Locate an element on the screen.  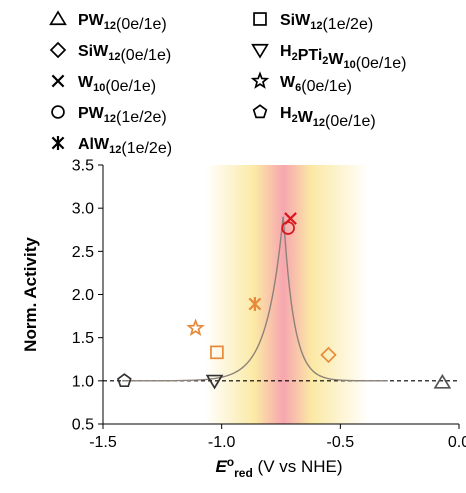
legend-item: AlW12(1e/2e) is located at coordinates (111, 146).